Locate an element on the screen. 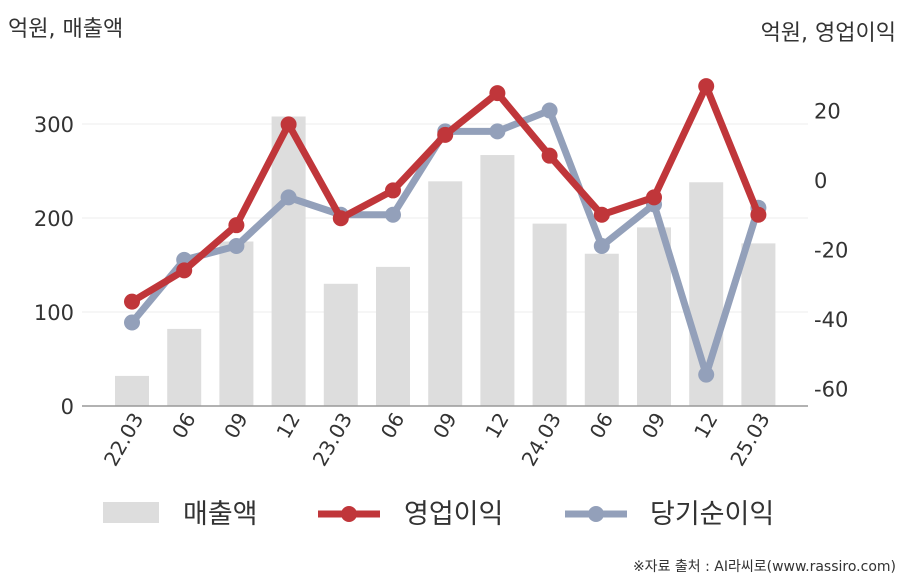  legend-item-sales: 매출액 is located at coordinates (180, 514).